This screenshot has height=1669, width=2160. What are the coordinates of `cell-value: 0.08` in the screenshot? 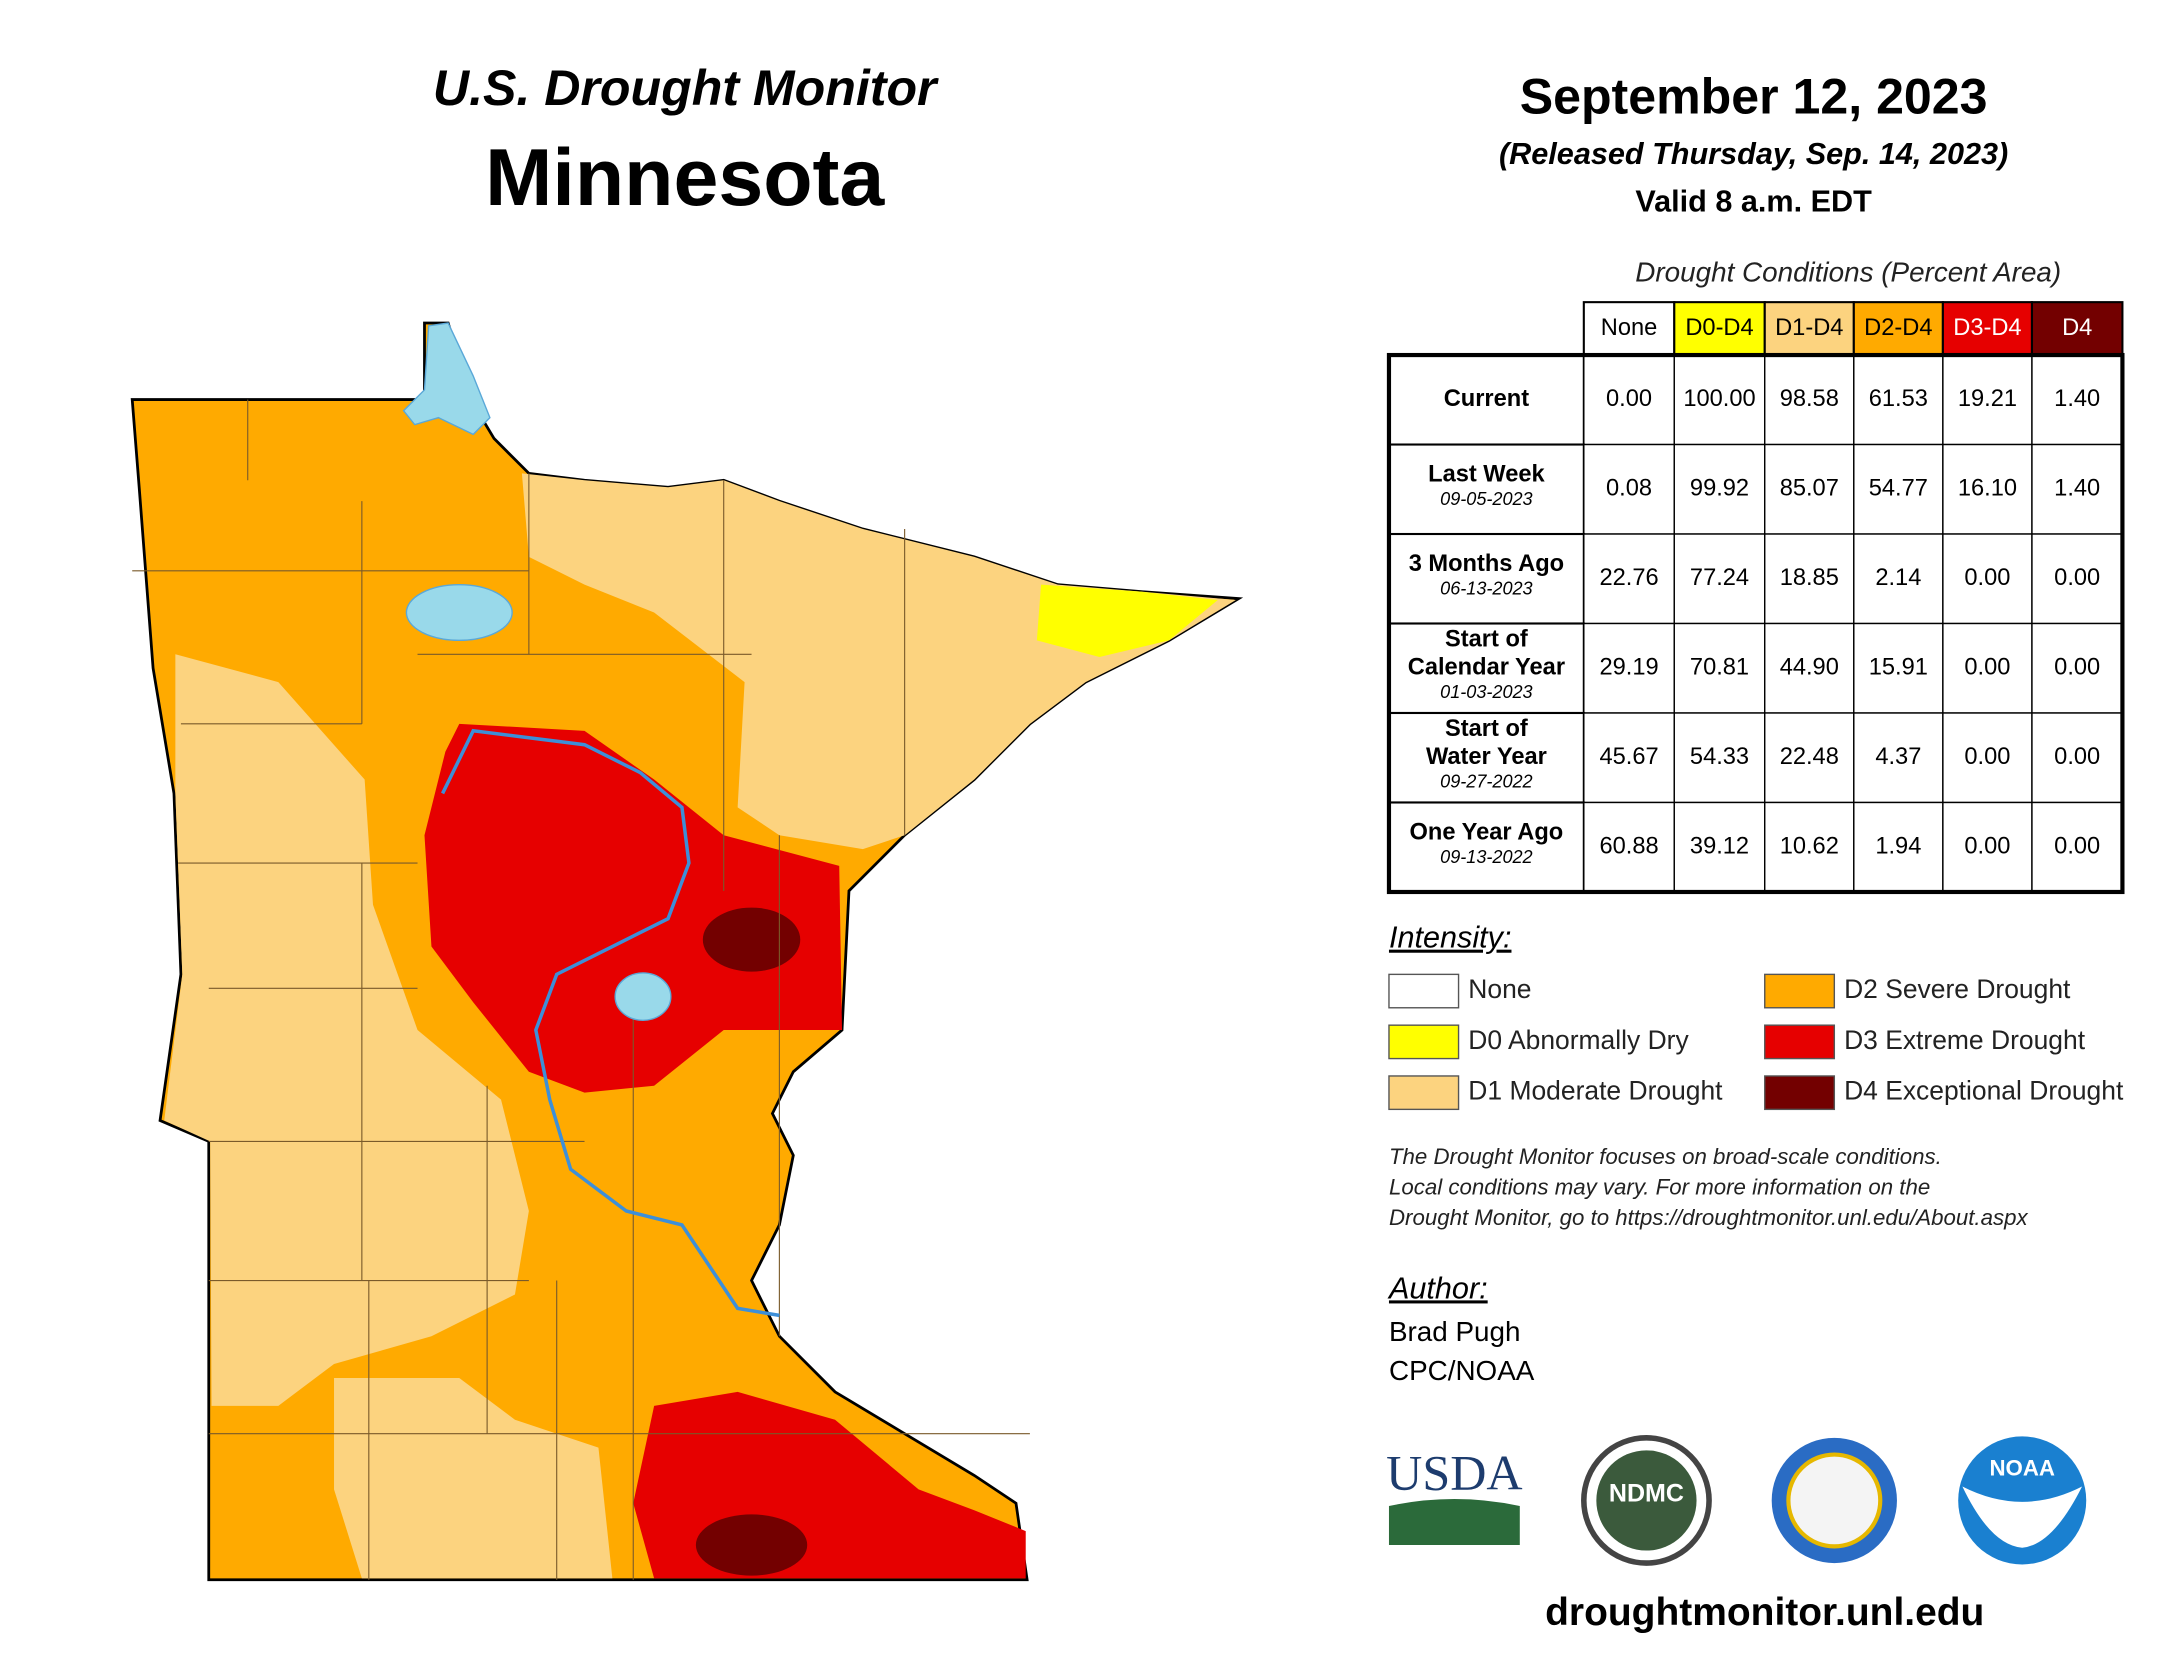 It's located at (1629, 489).